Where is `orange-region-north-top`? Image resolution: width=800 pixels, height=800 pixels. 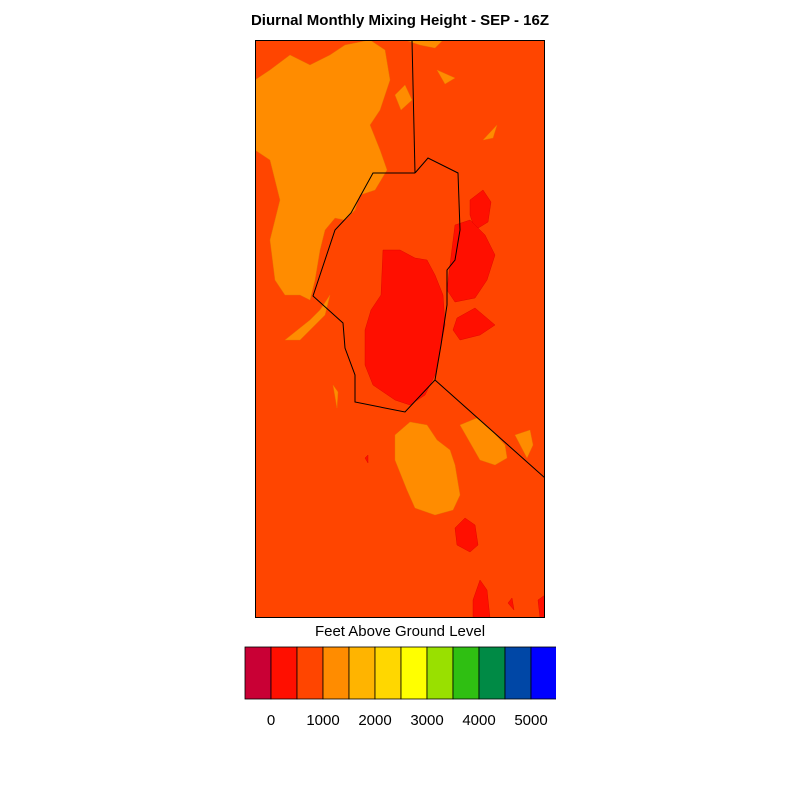
orange-region-north-top is located at coordinates (424, 44).